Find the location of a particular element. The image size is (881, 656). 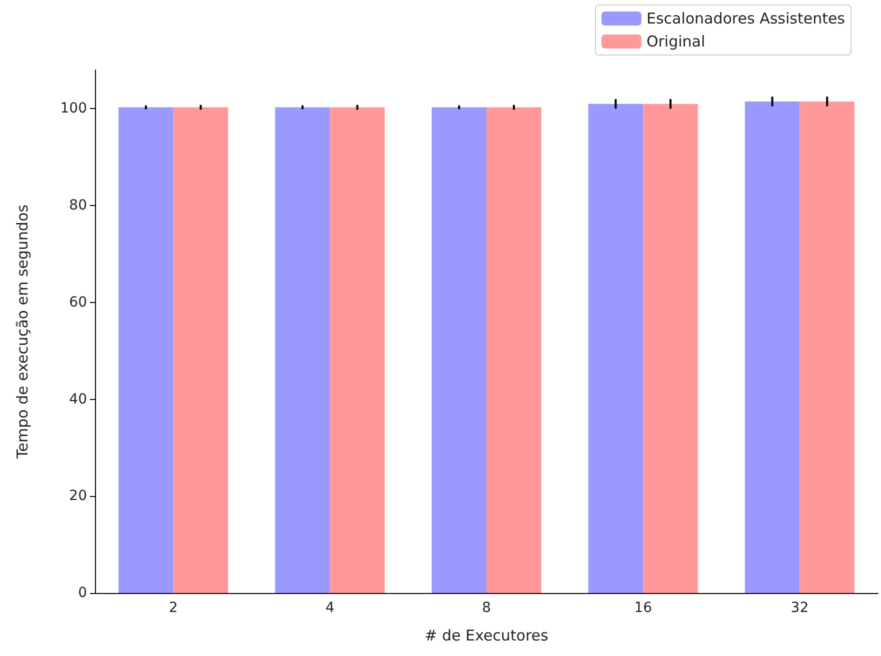

y-tick-label: 20 is located at coordinates (78, 496).